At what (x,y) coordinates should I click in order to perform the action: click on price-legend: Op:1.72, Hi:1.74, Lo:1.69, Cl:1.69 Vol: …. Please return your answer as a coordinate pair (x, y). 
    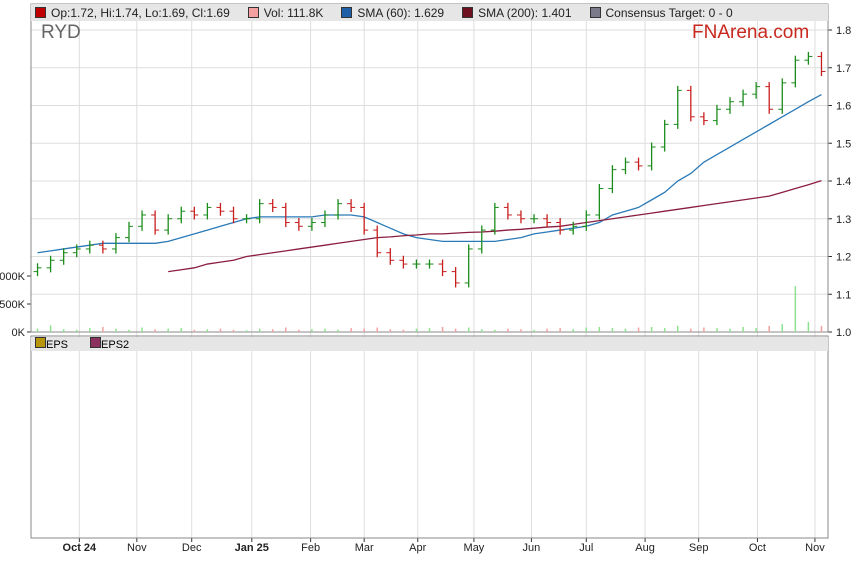
    Looking at the image, I should click on (429, 12).